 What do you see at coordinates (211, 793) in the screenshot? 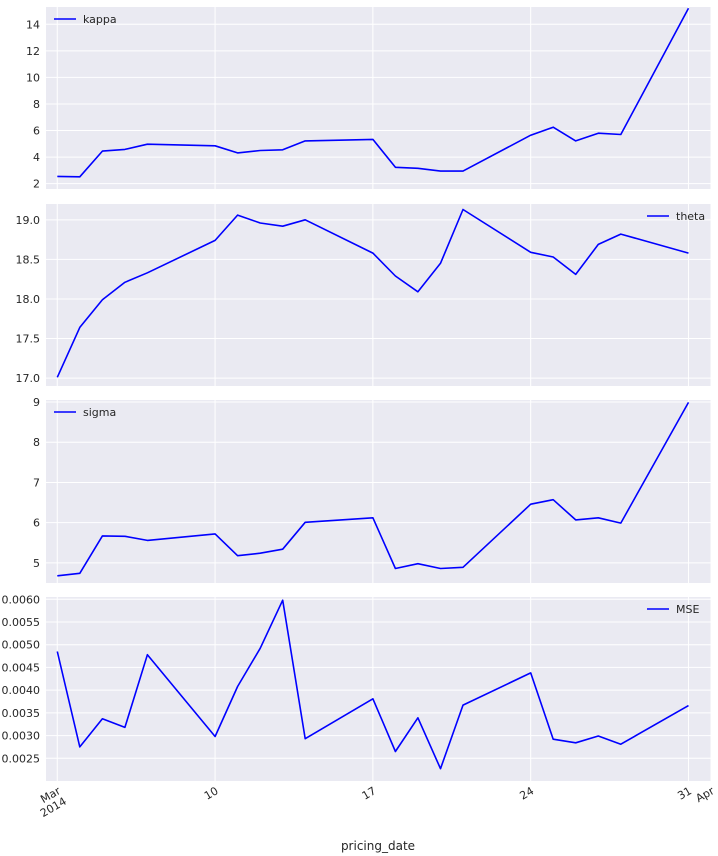
I see `x-tick-label: 10` at bounding box center [211, 793].